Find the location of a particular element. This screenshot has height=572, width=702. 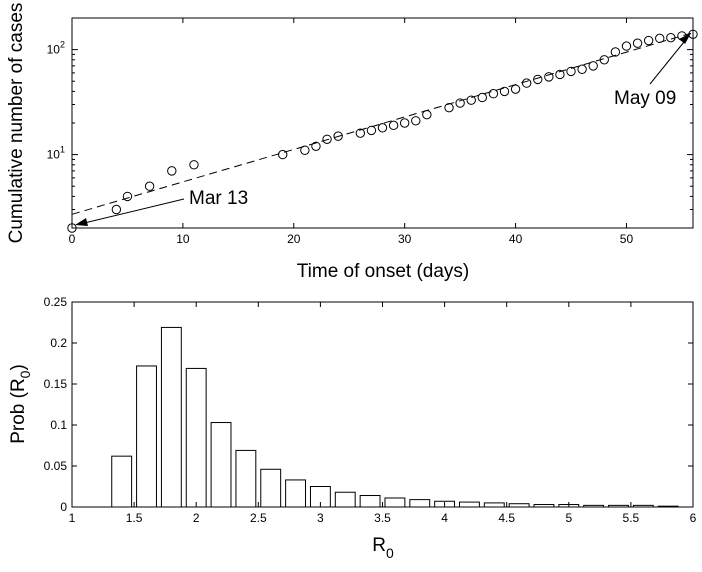

bottom-x-tick-label: 6 is located at coordinates (693, 518).